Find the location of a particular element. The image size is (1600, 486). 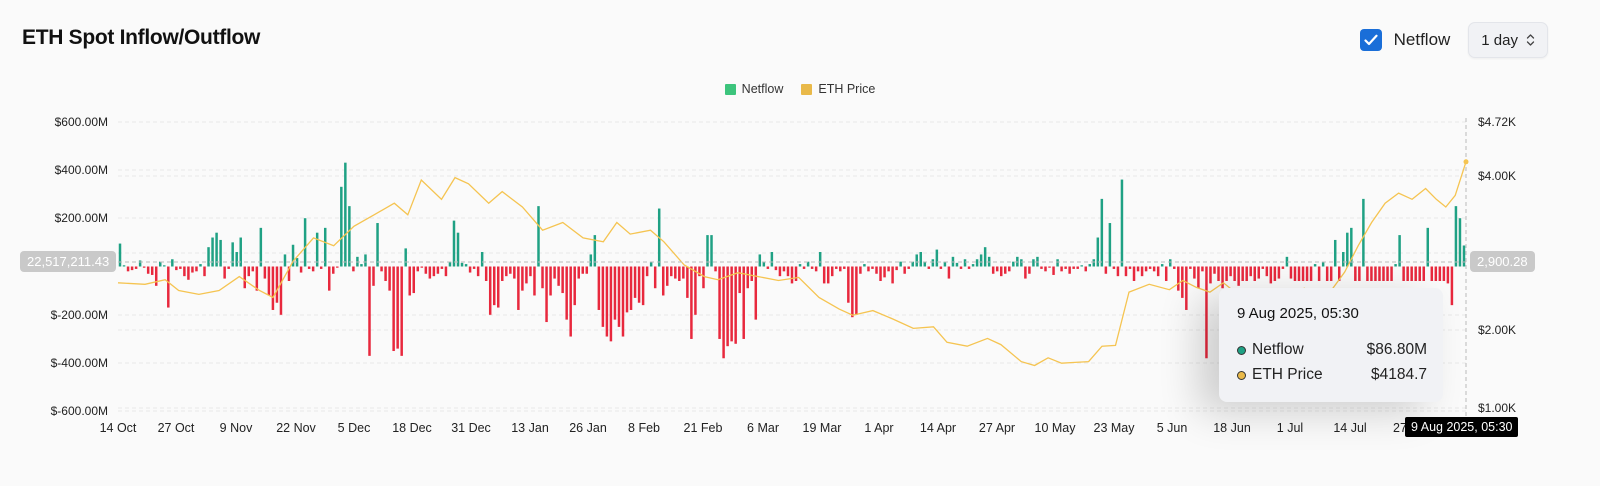

x-axis-label: 27 is located at coordinates (1400, 428).